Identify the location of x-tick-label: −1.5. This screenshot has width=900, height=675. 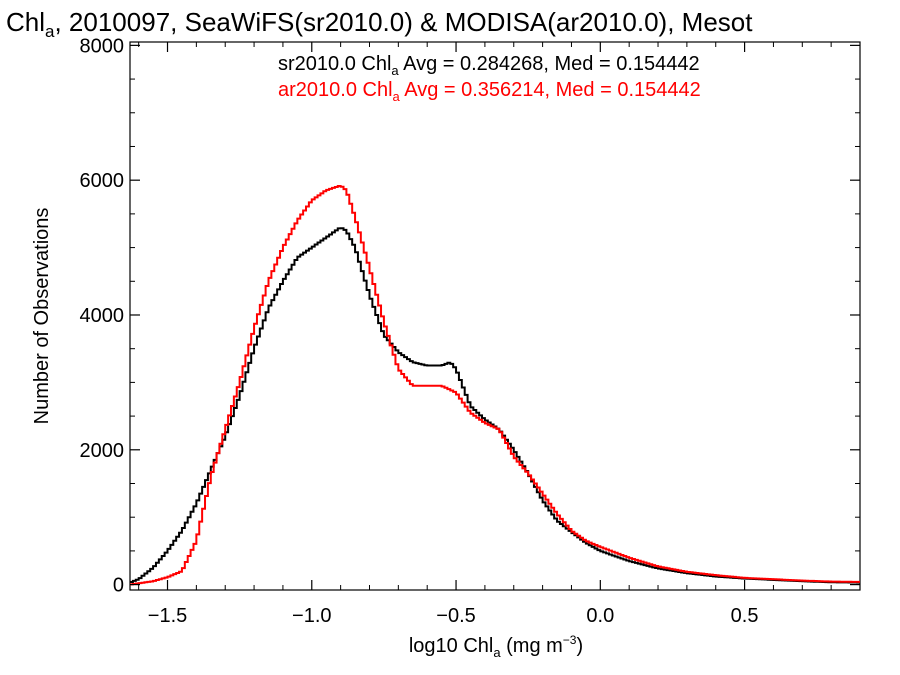
(167, 616).